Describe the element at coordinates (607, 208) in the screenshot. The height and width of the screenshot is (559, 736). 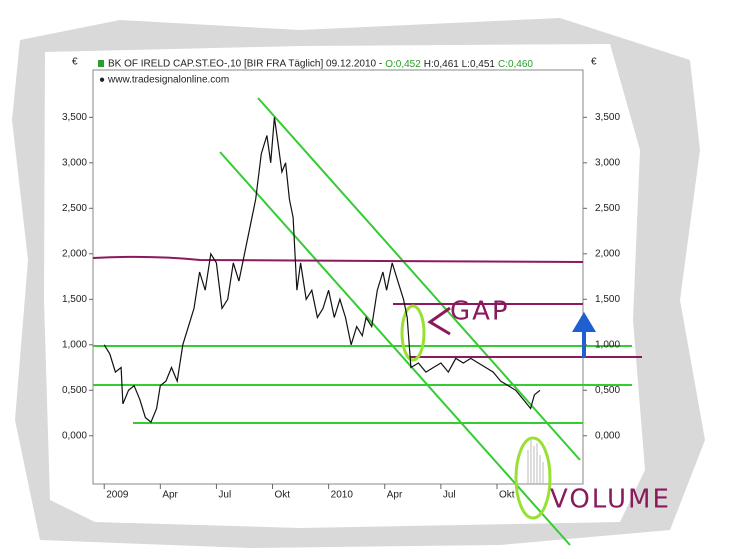
I see `y-tick-label-right: 2,500` at that location.